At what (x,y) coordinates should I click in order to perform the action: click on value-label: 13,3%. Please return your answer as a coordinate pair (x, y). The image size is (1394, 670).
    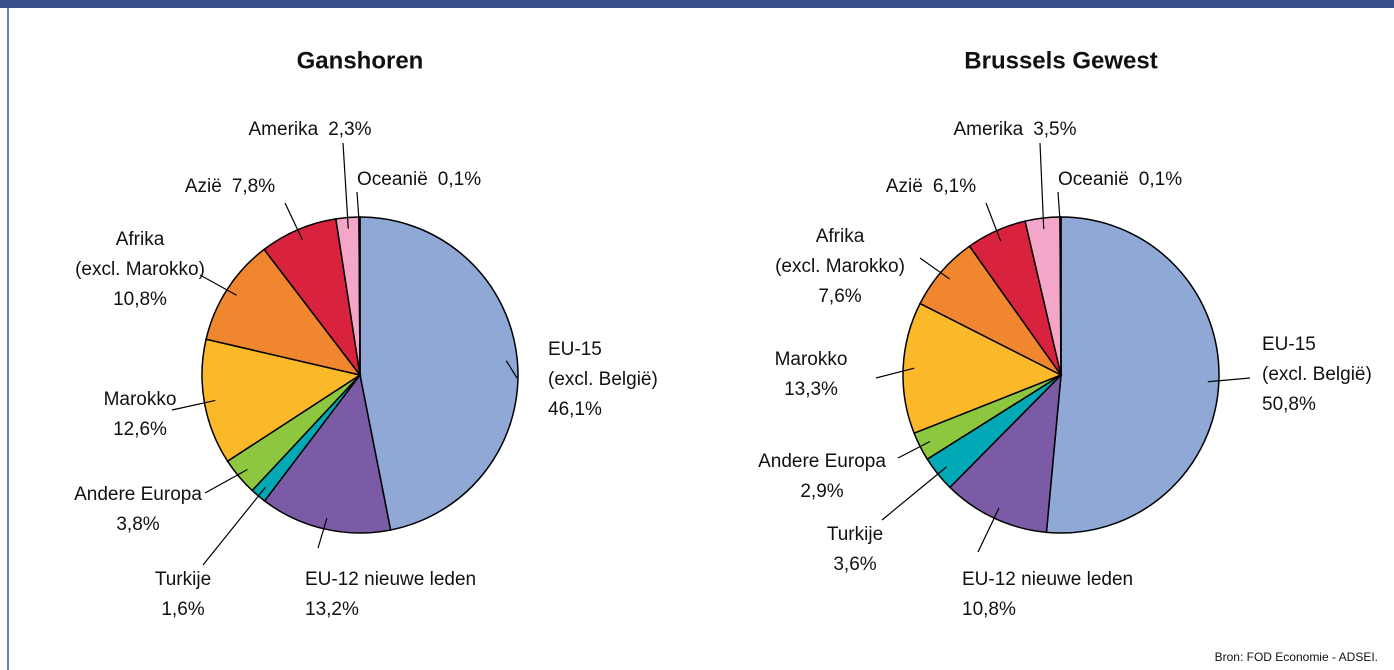
    Looking at the image, I should click on (811, 389).